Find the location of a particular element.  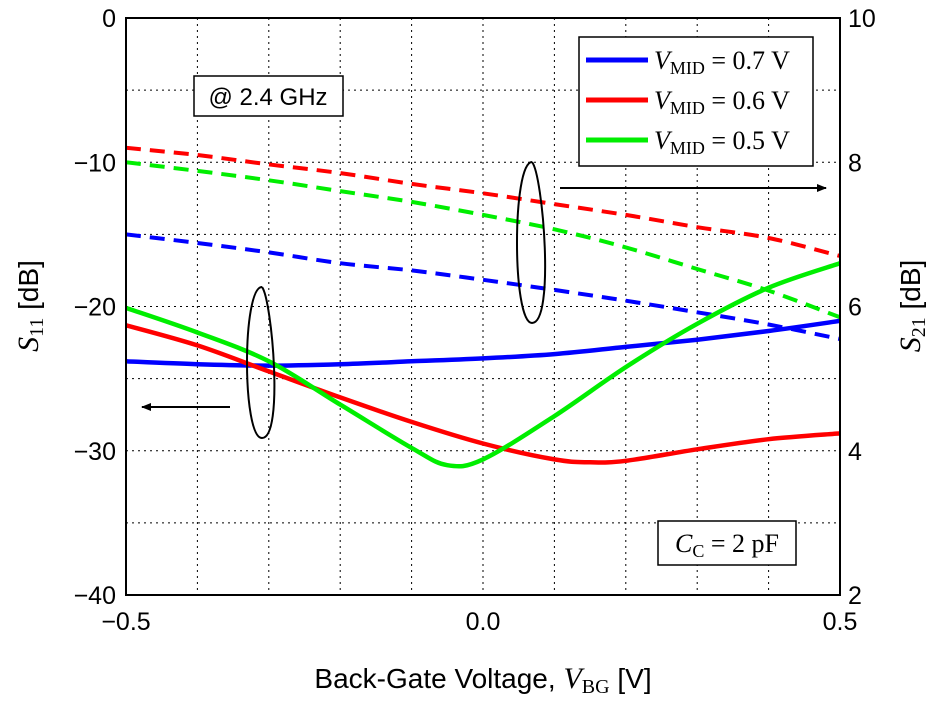

frequency-annotation-text: @ 2.4 GHz is located at coordinates (267, 97).